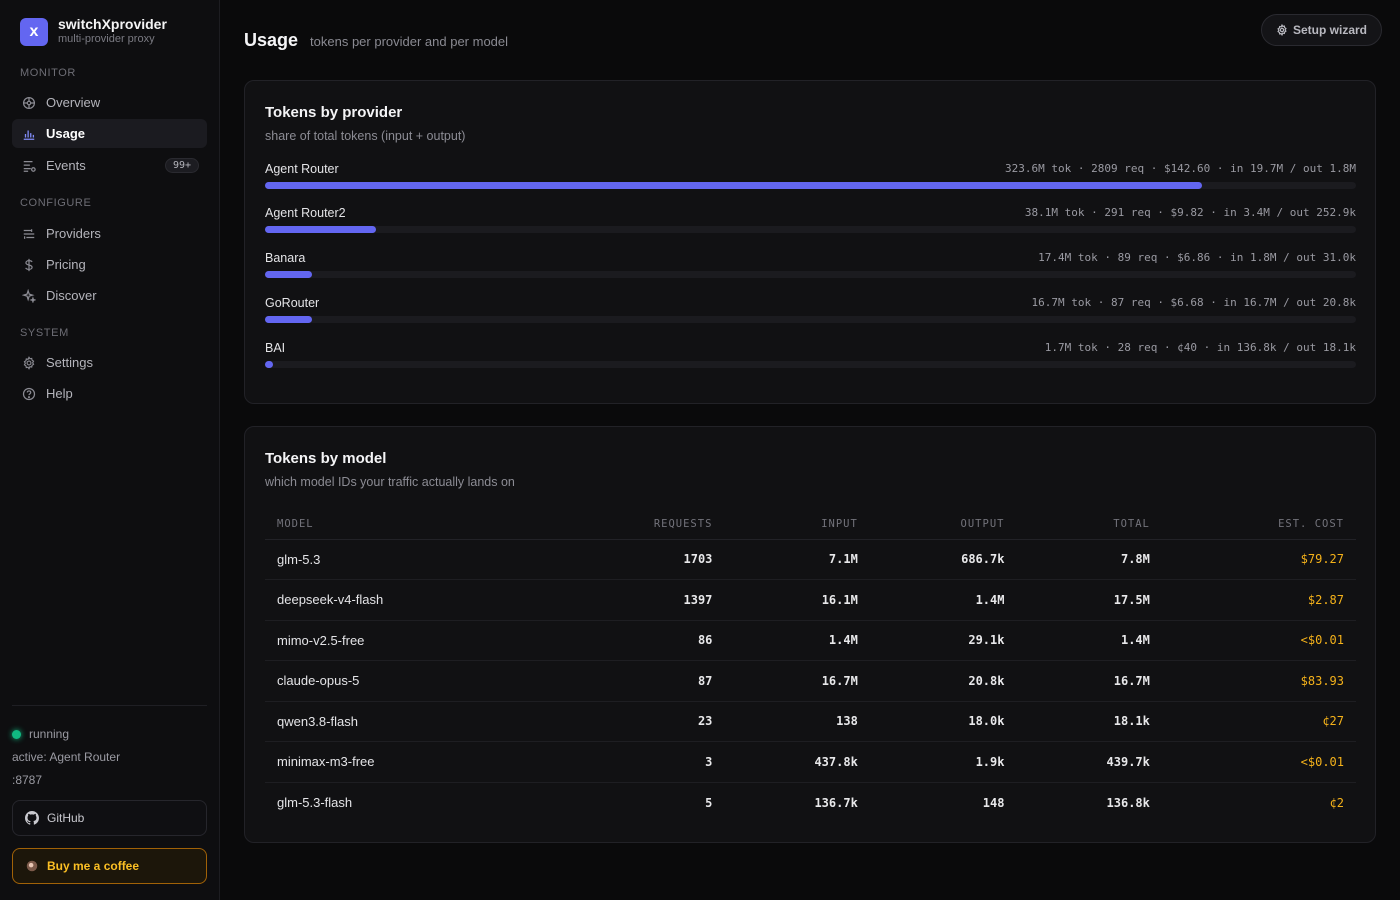 This screenshot has width=1400, height=900. I want to click on output-cell: 20.8k, so click(943, 681).